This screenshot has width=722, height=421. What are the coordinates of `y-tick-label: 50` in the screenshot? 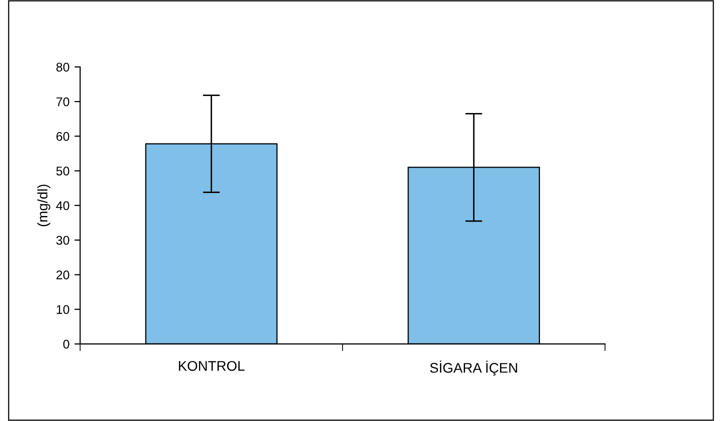 It's located at (63, 171).